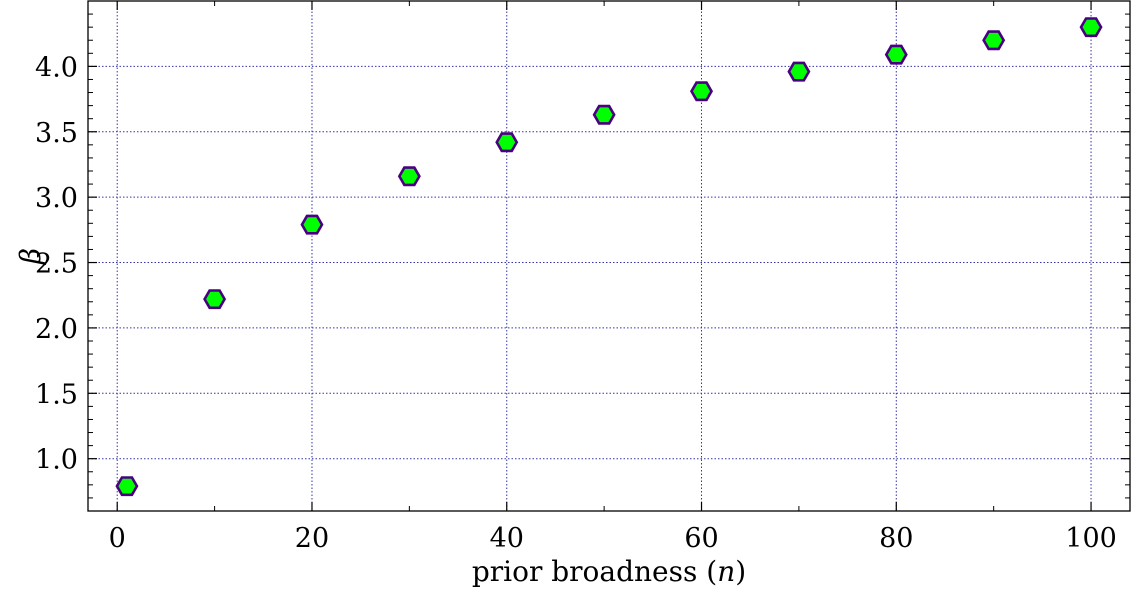  I want to click on x-tick-labels: 0 20 40 60 80 100, so click(613, 538).